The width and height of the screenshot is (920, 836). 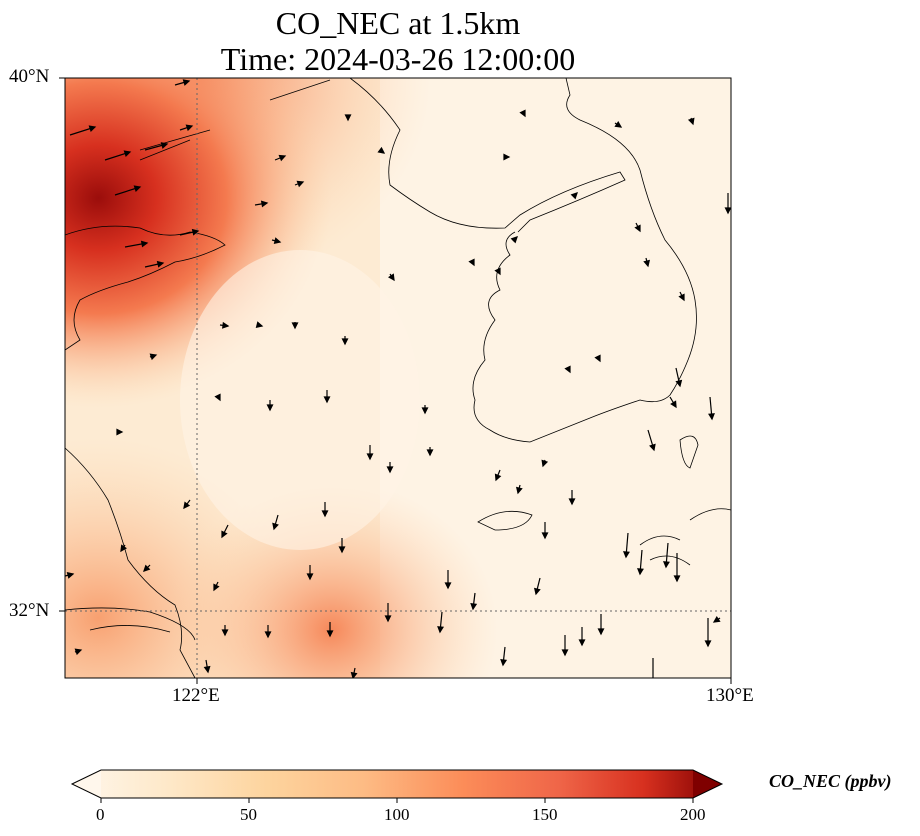 I want to click on lon-tick-130e: 130°E, so click(x=730, y=695).